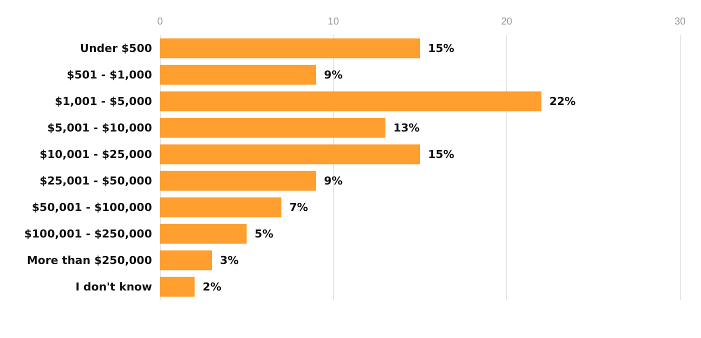 This screenshot has width=701, height=338. I want to click on y-tick-label: $100,001 - $250,000, so click(88, 233).